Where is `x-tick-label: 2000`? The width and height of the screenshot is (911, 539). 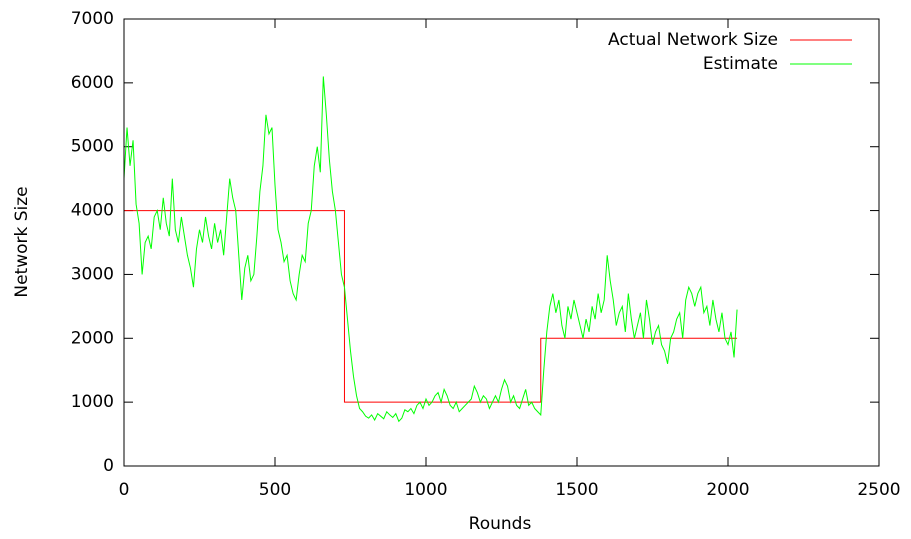
x-tick-label: 2000 is located at coordinates (727, 490).